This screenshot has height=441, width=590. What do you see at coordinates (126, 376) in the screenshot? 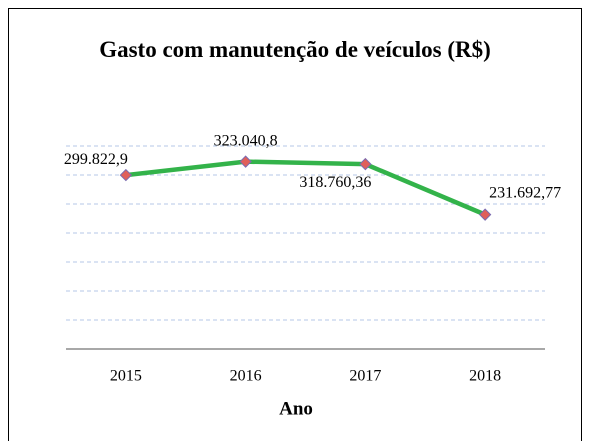
I see `x-tick-label: 2015` at bounding box center [126, 376].